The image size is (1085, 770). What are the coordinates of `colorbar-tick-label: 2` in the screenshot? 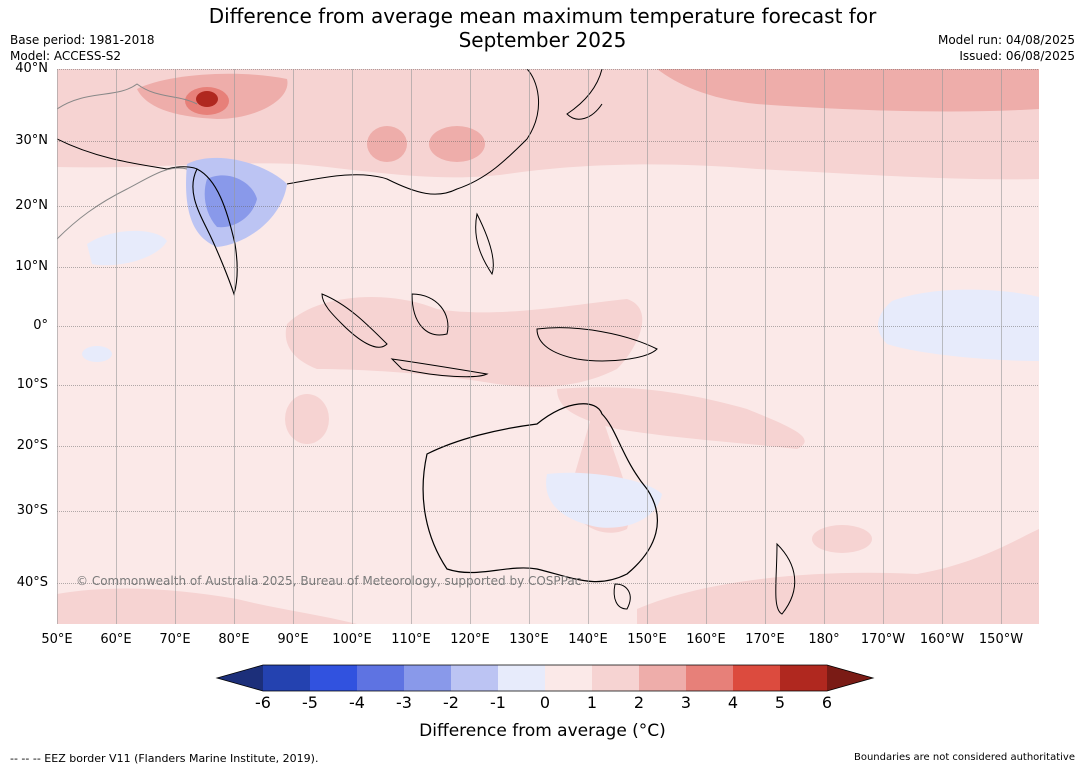 It's located at (639, 702).